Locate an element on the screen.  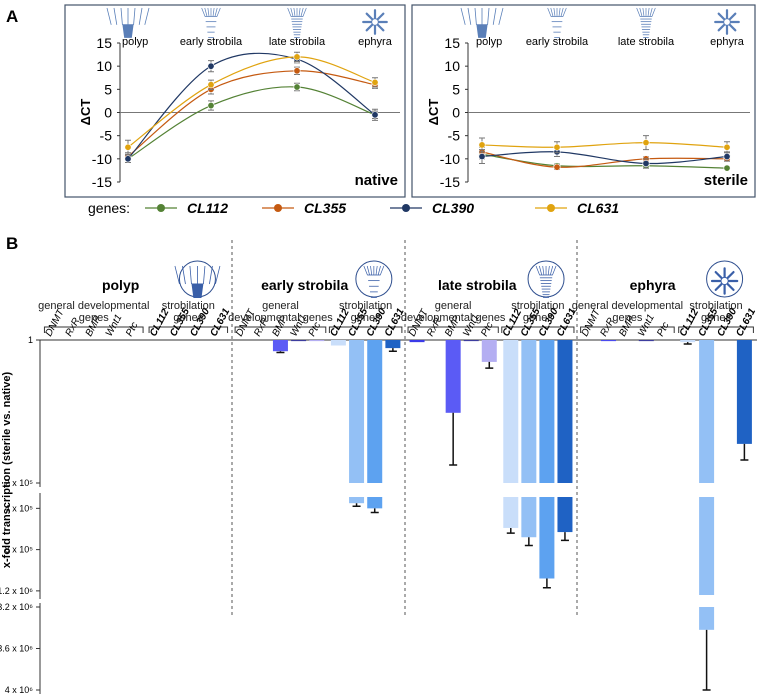
panel-frame is located at coordinates (235, 101).